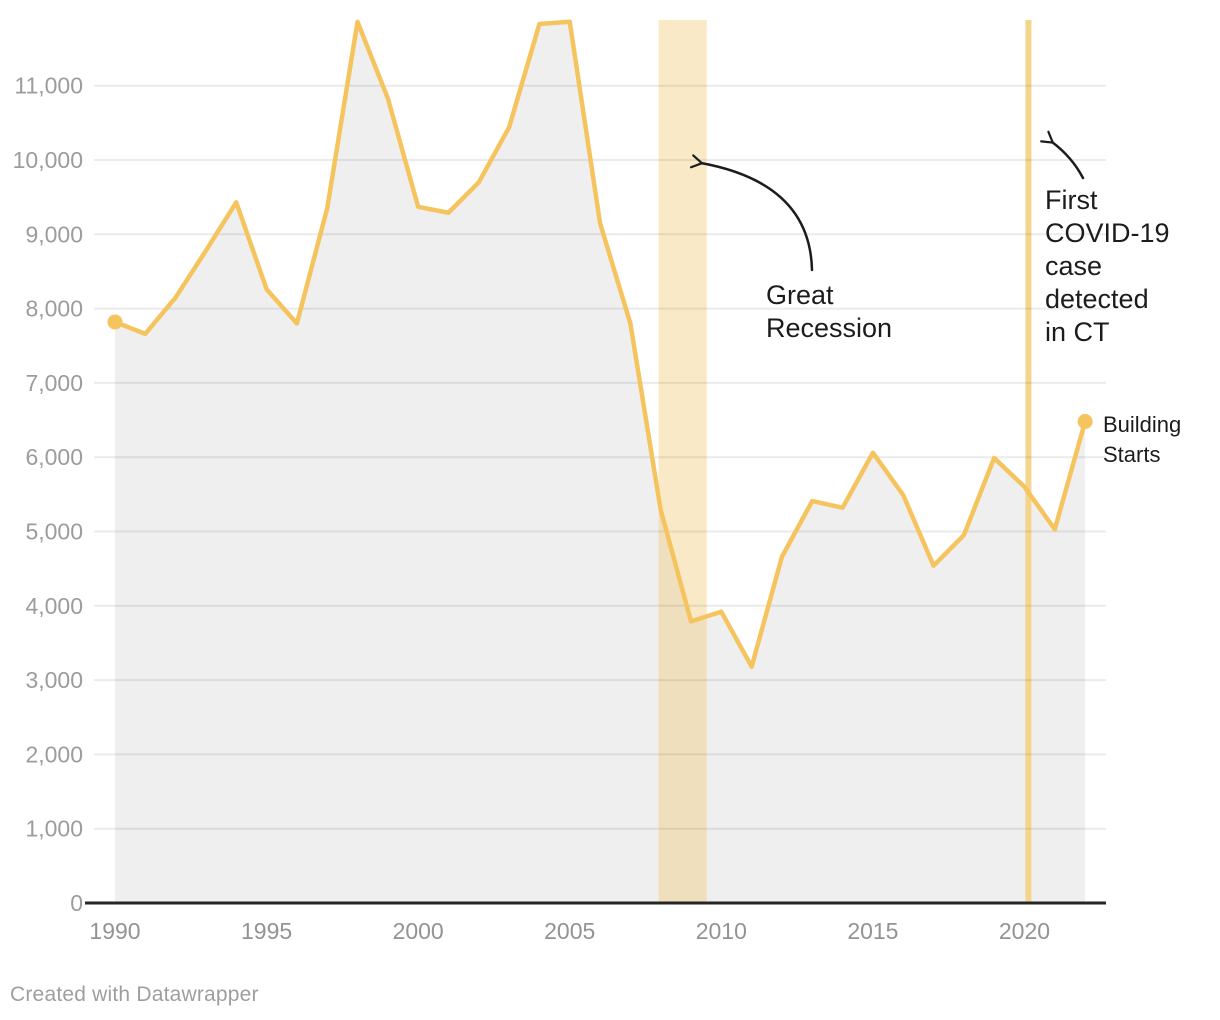 The image size is (1220, 1020). Describe the element at coordinates (1073, 266) in the screenshot. I see `annotation-covid-label-line-2: case` at that location.